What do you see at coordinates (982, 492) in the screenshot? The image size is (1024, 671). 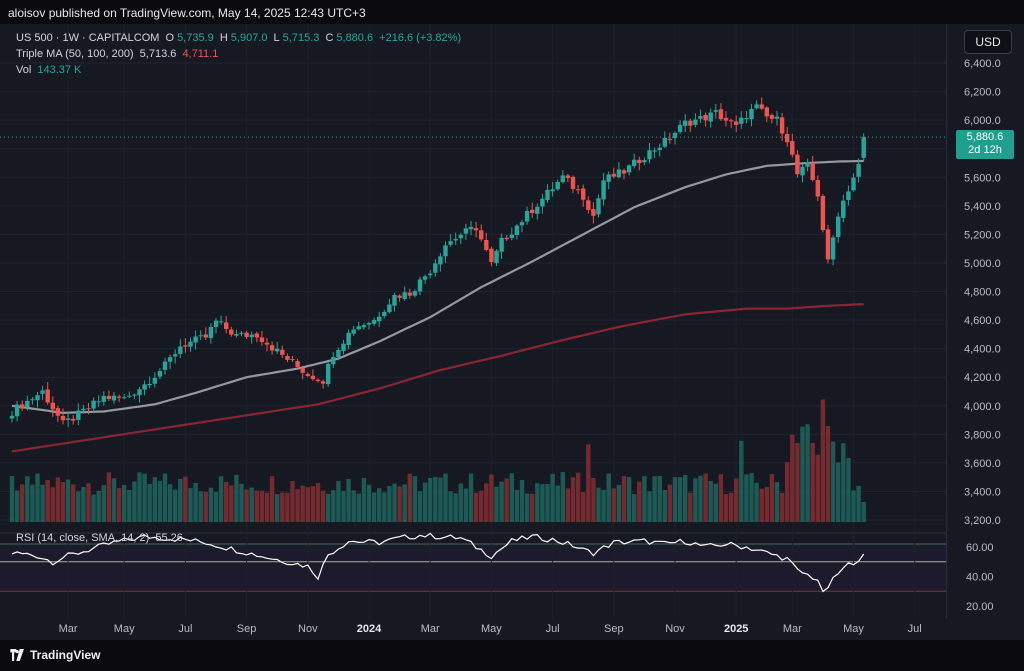 I see `price-tick-label: 3,400.0` at bounding box center [982, 492].